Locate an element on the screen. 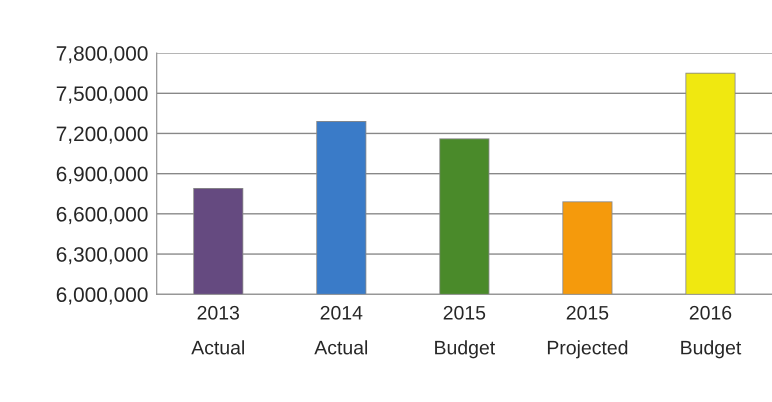 This screenshot has width=772, height=402. x-tick-label: 2014 Actual is located at coordinates (341, 330).